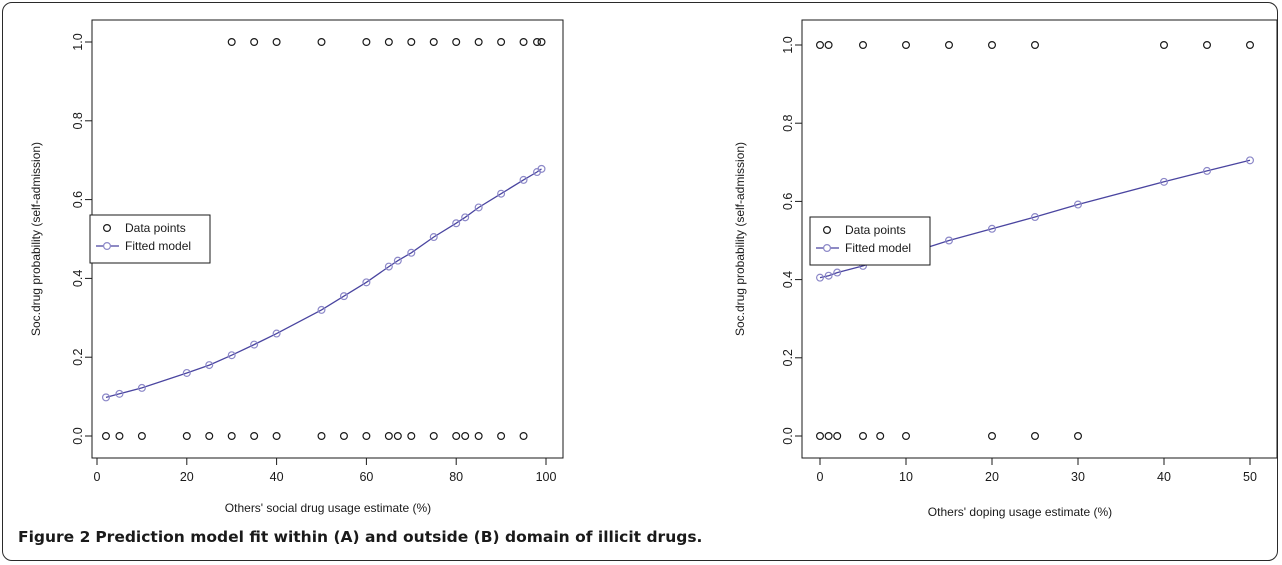 Image resolution: width=1282 pixels, height=565 pixels. Describe the element at coordinates (54, 537) in the screenshot. I see `caption-label: Figure 2` at that location.